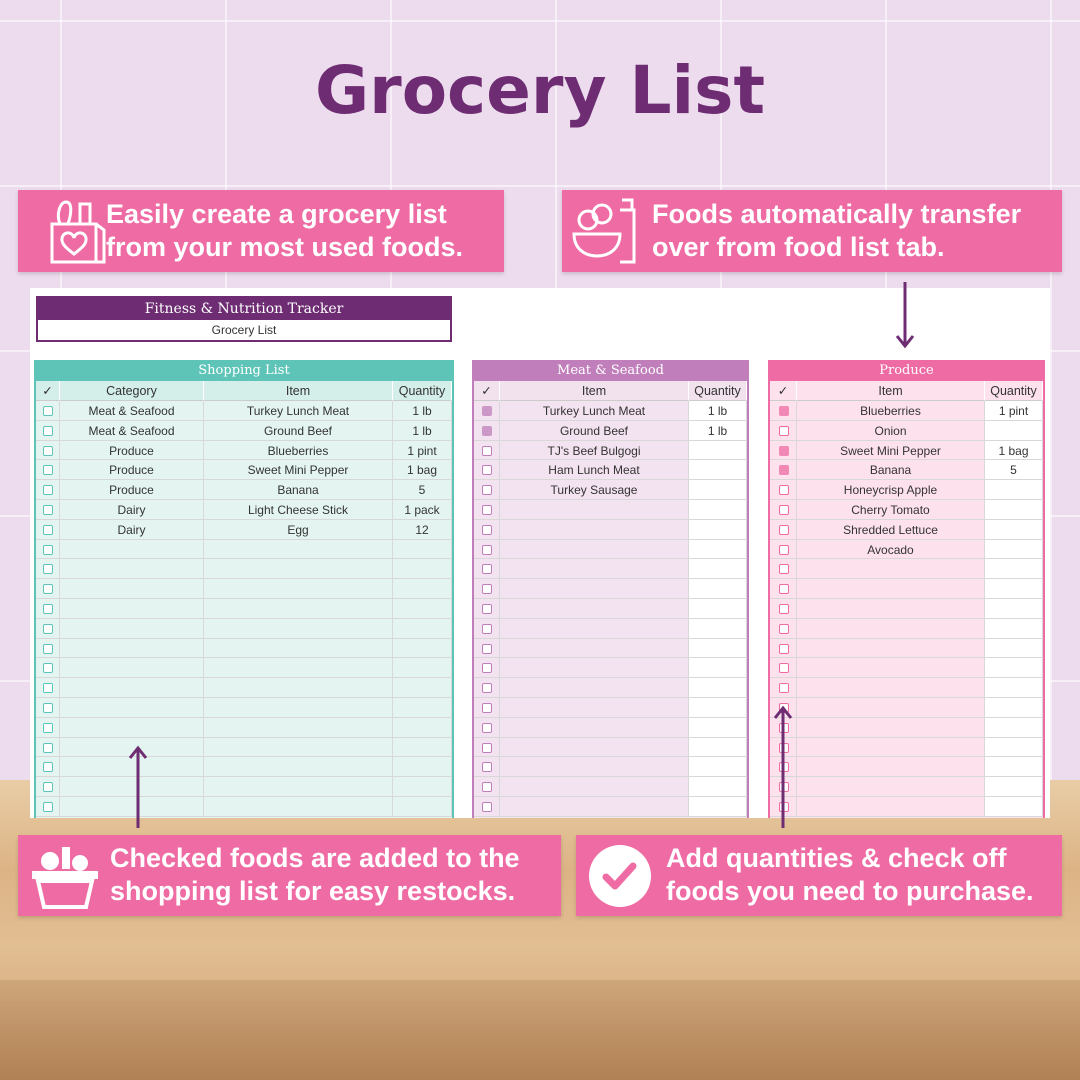 The image size is (1080, 1080). What do you see at coordinates (422, 470) in the screenshot?
I see `quantity-cell: 1 bag` at bounding box center [422, 470].